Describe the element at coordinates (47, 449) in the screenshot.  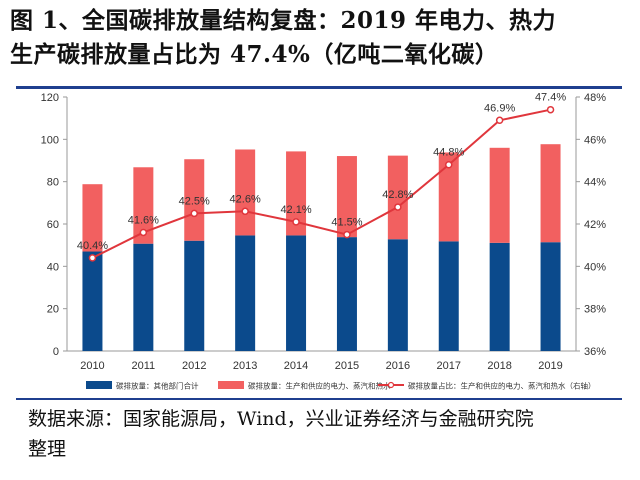
I see `source-line-2: 整理` at that location.